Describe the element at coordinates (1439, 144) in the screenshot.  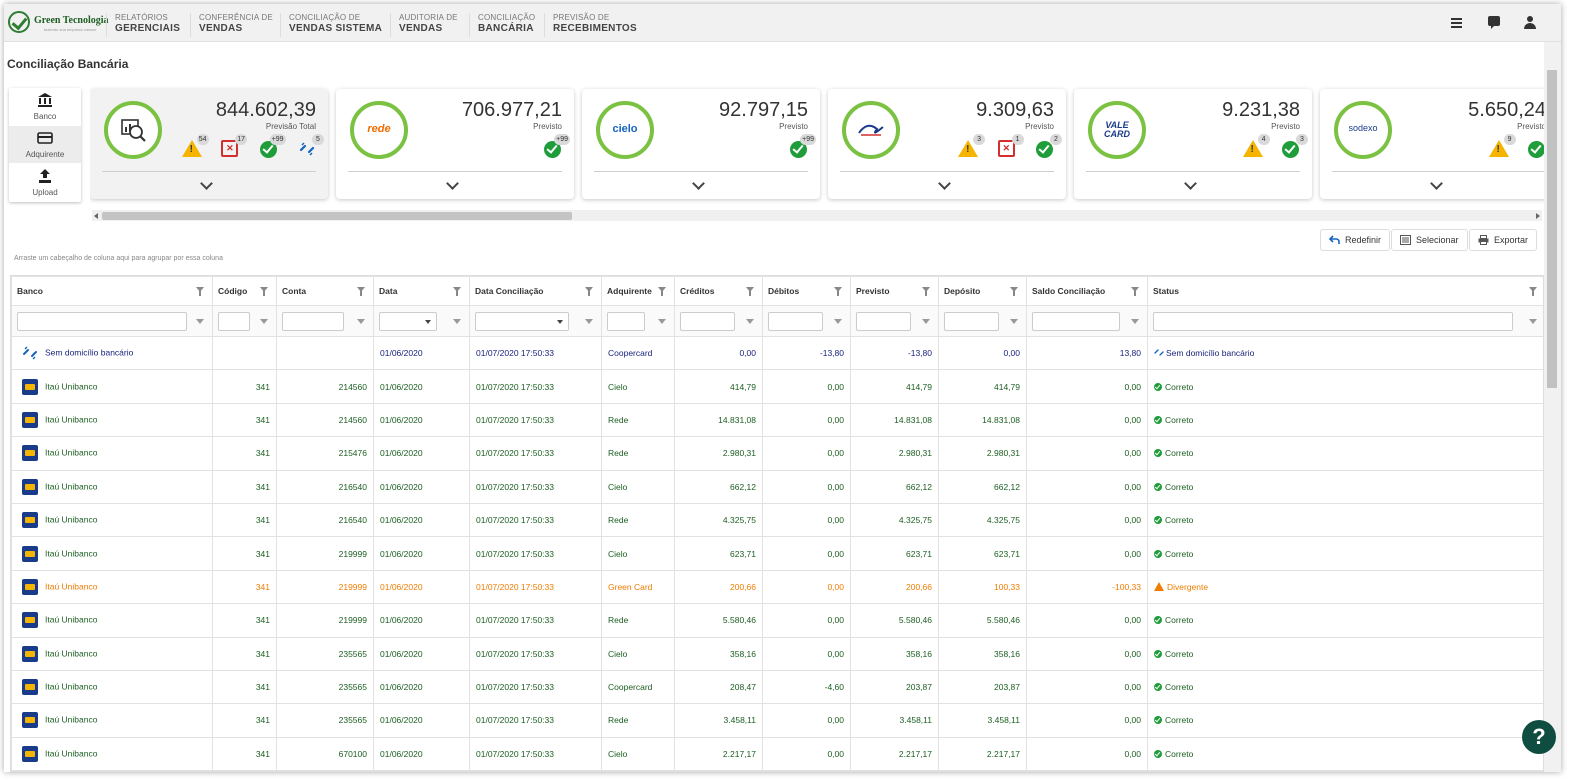
I see `card-sodexo: sodexo 5.650,24 Previsto 9` at that location.